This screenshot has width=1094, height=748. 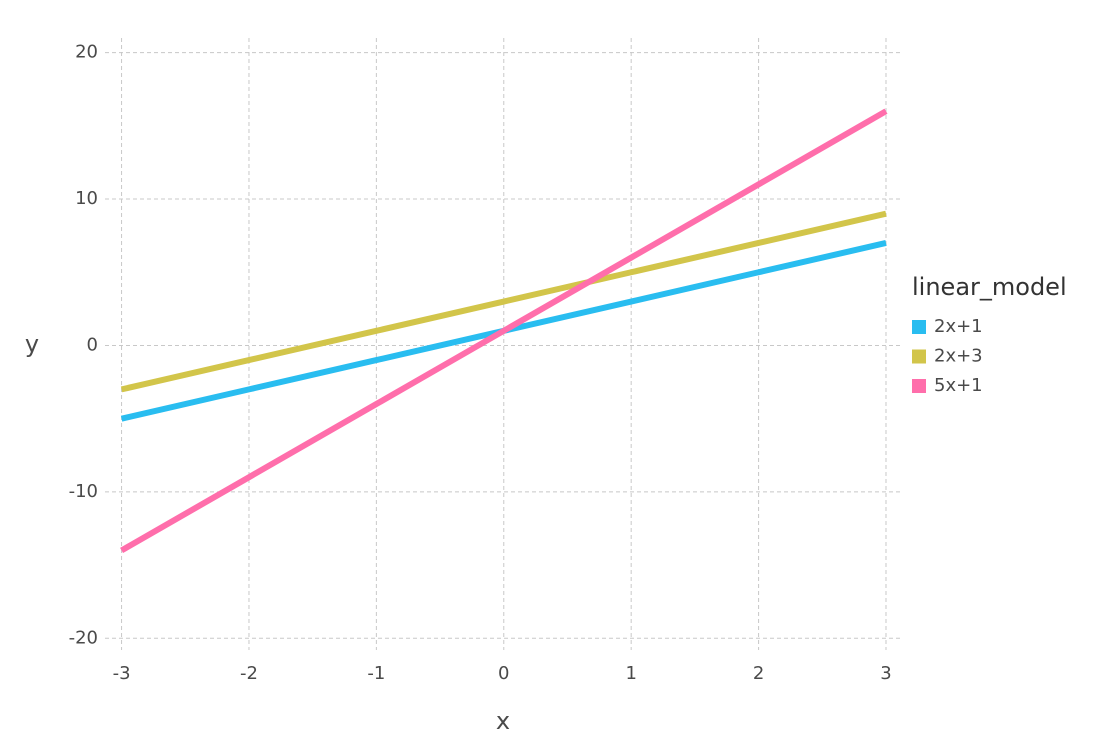 What do you see at coordinates (122, 673) in the screenshot?
I see `x-tick-label: -3` at bounding box center [122, 673].